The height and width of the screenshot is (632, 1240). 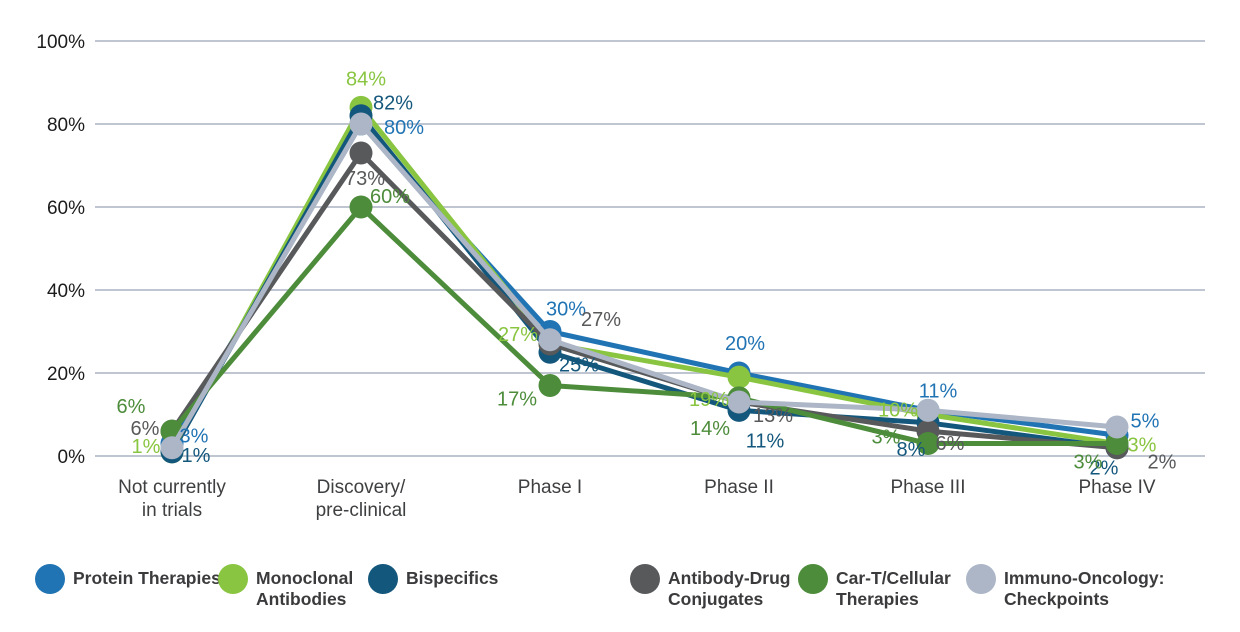 I want to click on y-tick-label: 60%, so click(x=66, y=208).